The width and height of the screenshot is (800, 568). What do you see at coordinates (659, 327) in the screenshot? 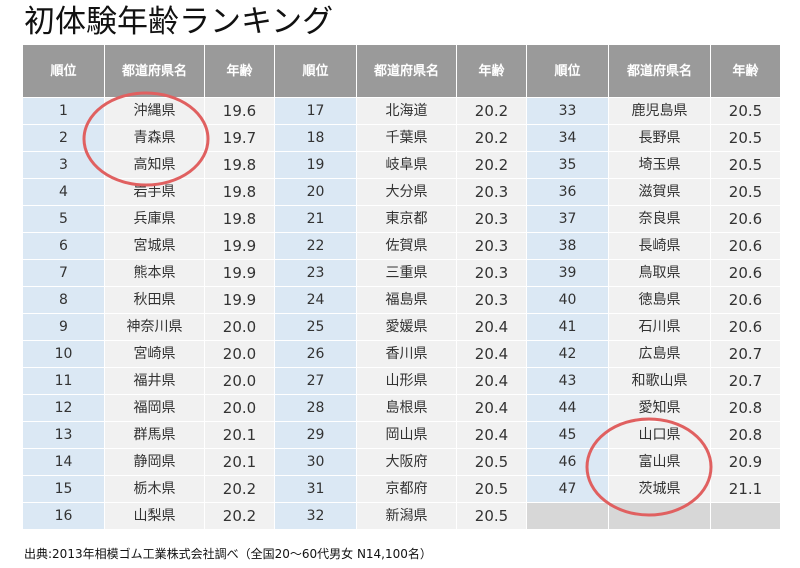
I see `prefecture-cell: 石川県` at bounding box center [659, 327].